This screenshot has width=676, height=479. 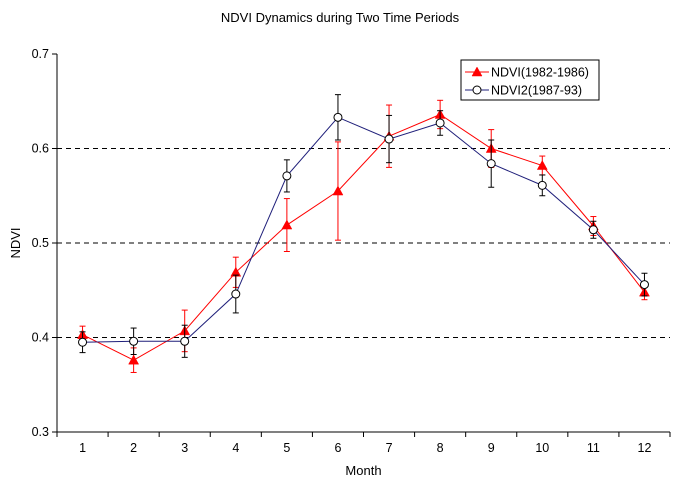 What do you see at coordinates (133, 448) in the screenshot?
I see `x-tick-label: 2` at bounding box center [133, 448].